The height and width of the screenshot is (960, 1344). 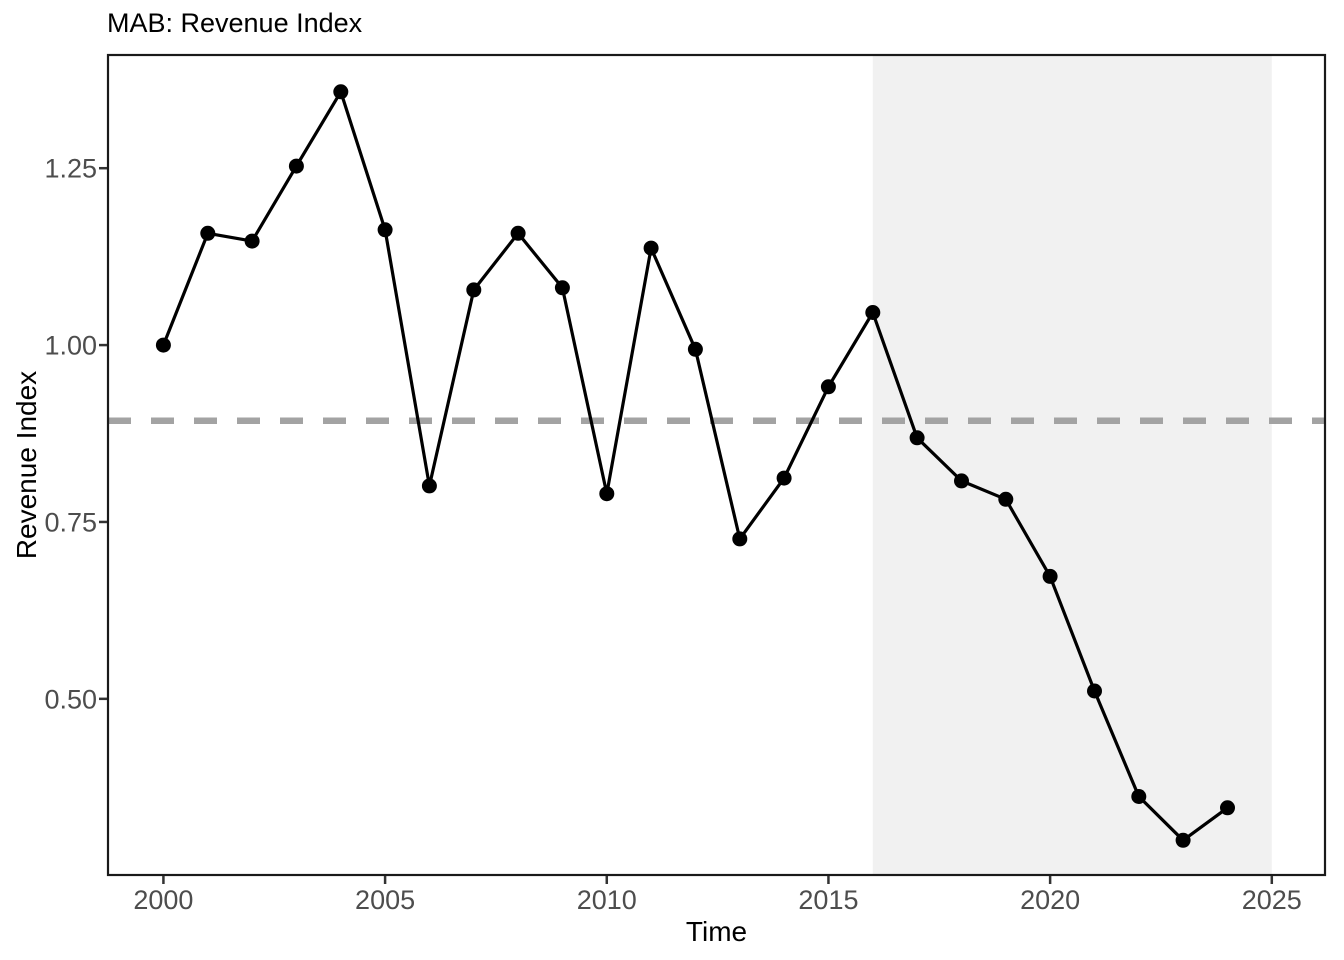 What do you see at coordinates (26, 465) in the screenshot?
I see `y-axis-title: Revenue Index` at bounding box center [26, 465].